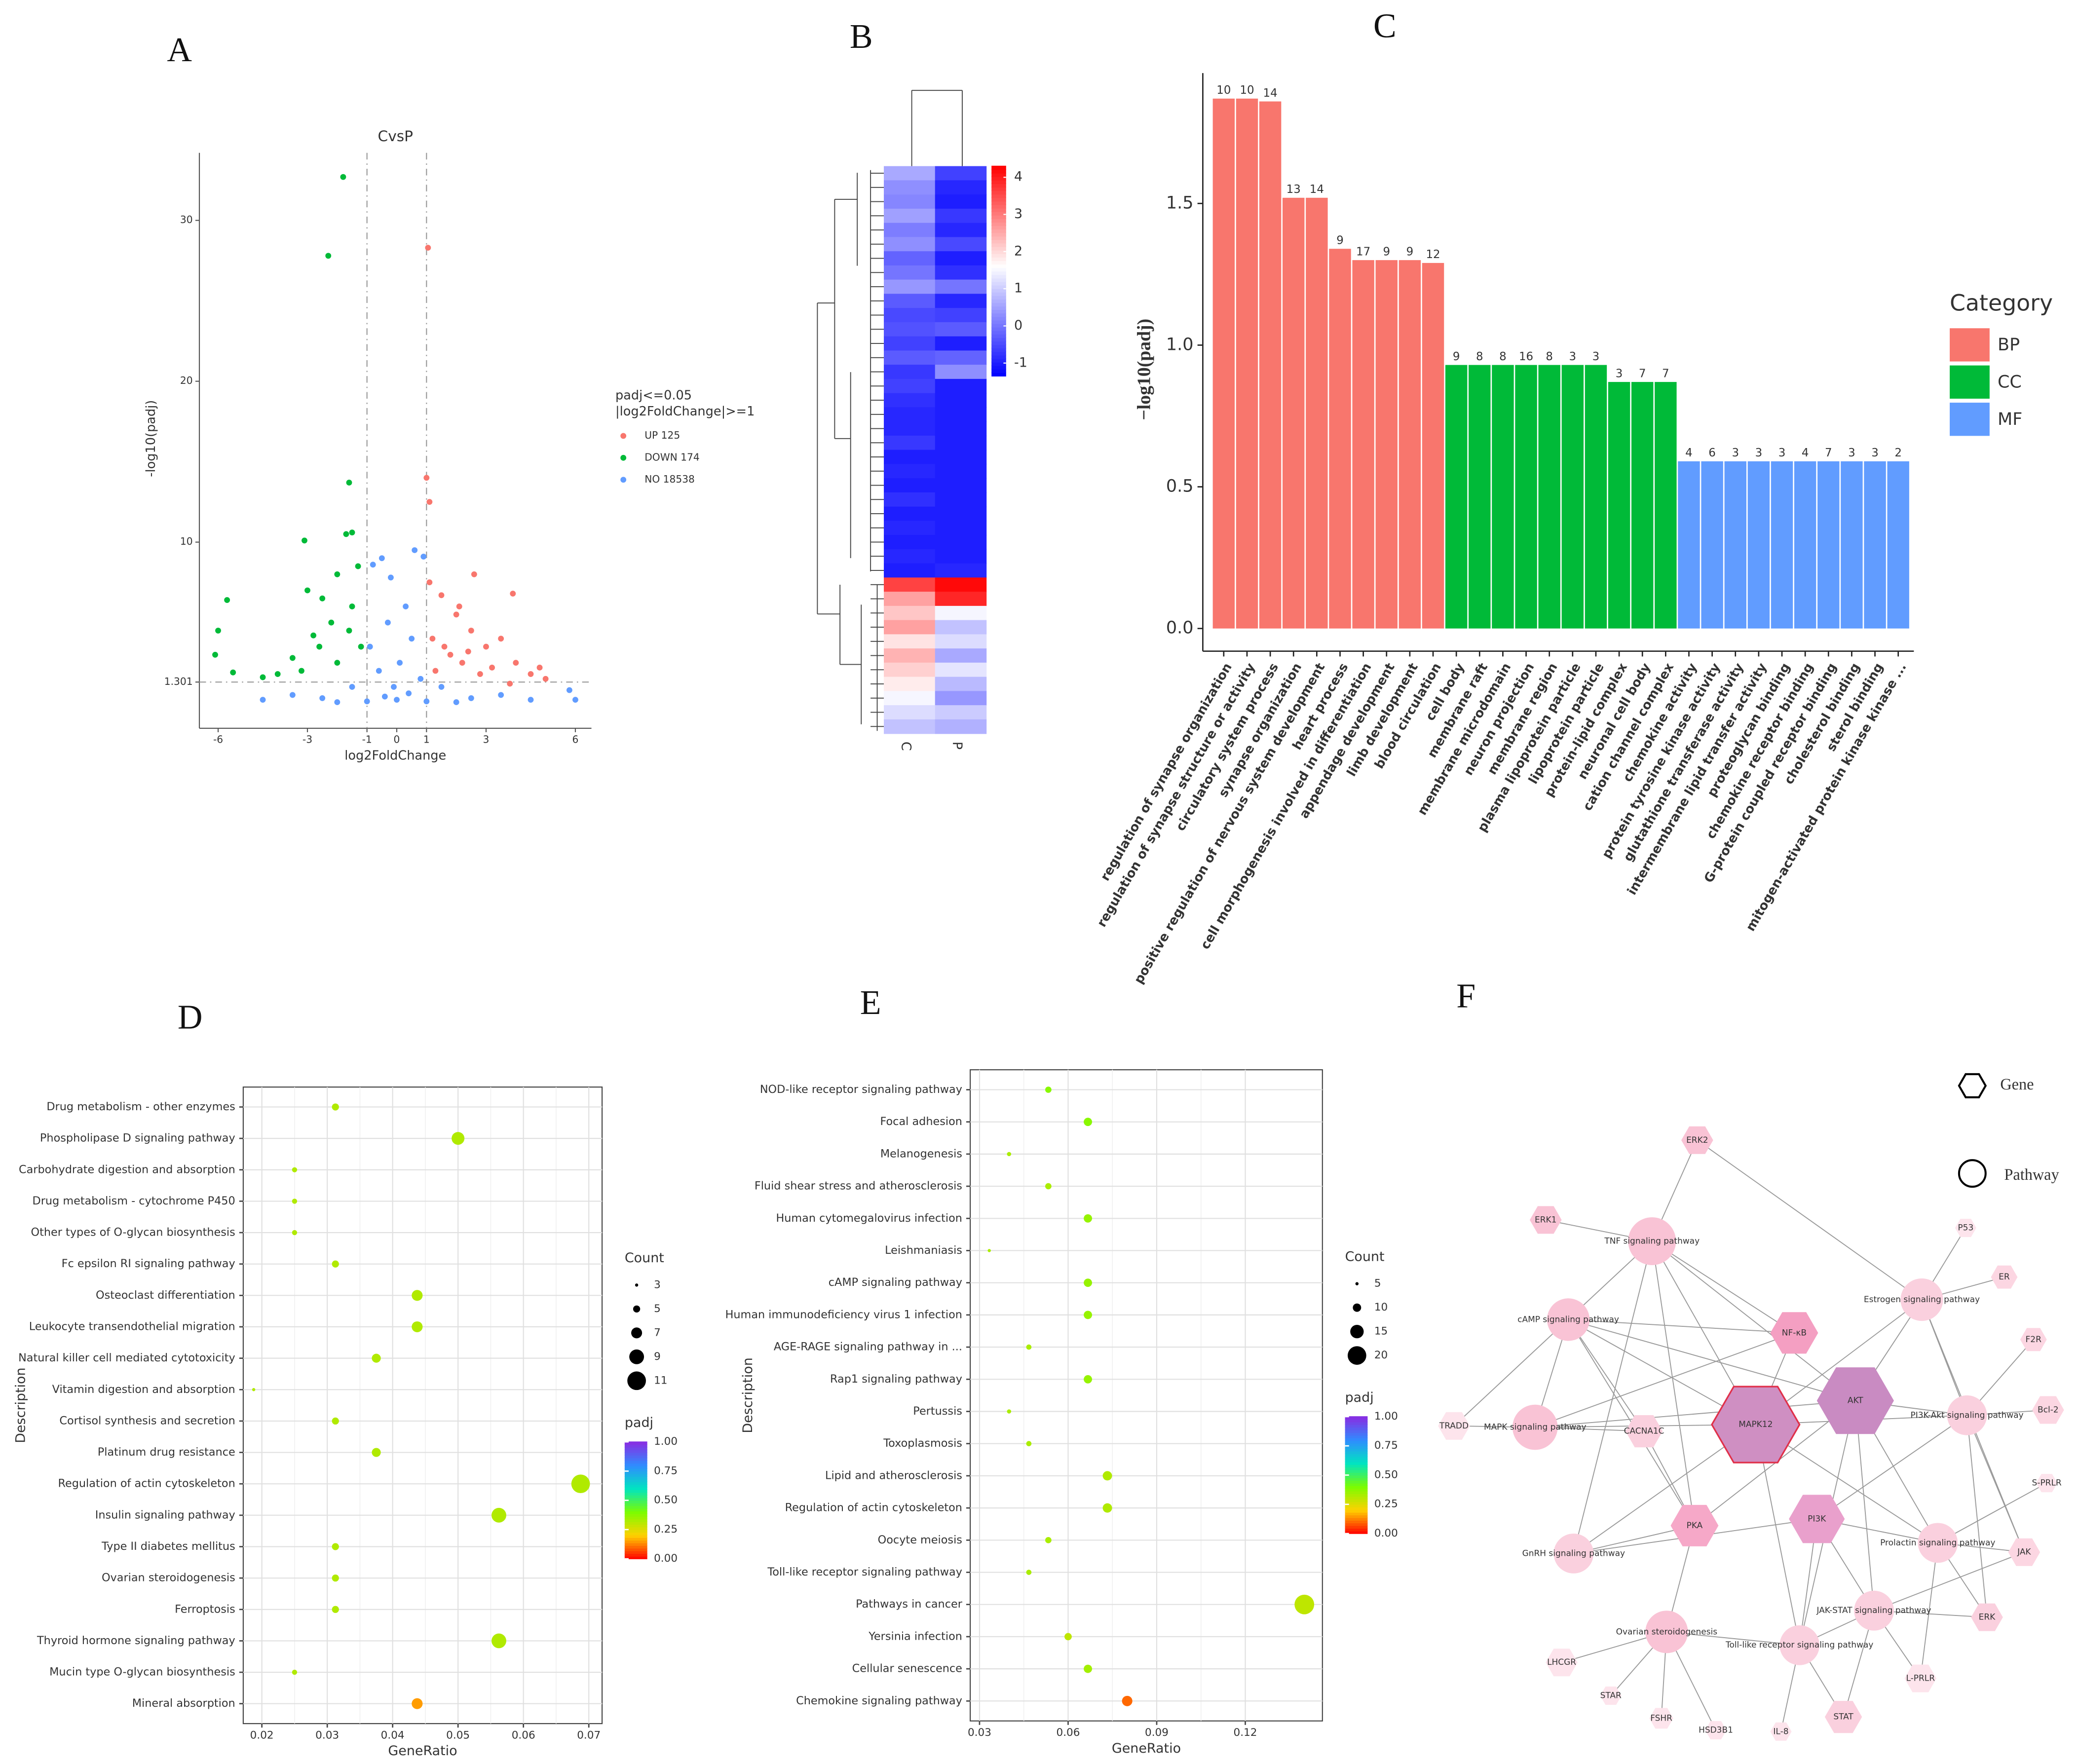 This screenshot has height=1764, width=2080. I want to click on y-tick-label: Vitamin digestion and absorption, so click(143, 1389).